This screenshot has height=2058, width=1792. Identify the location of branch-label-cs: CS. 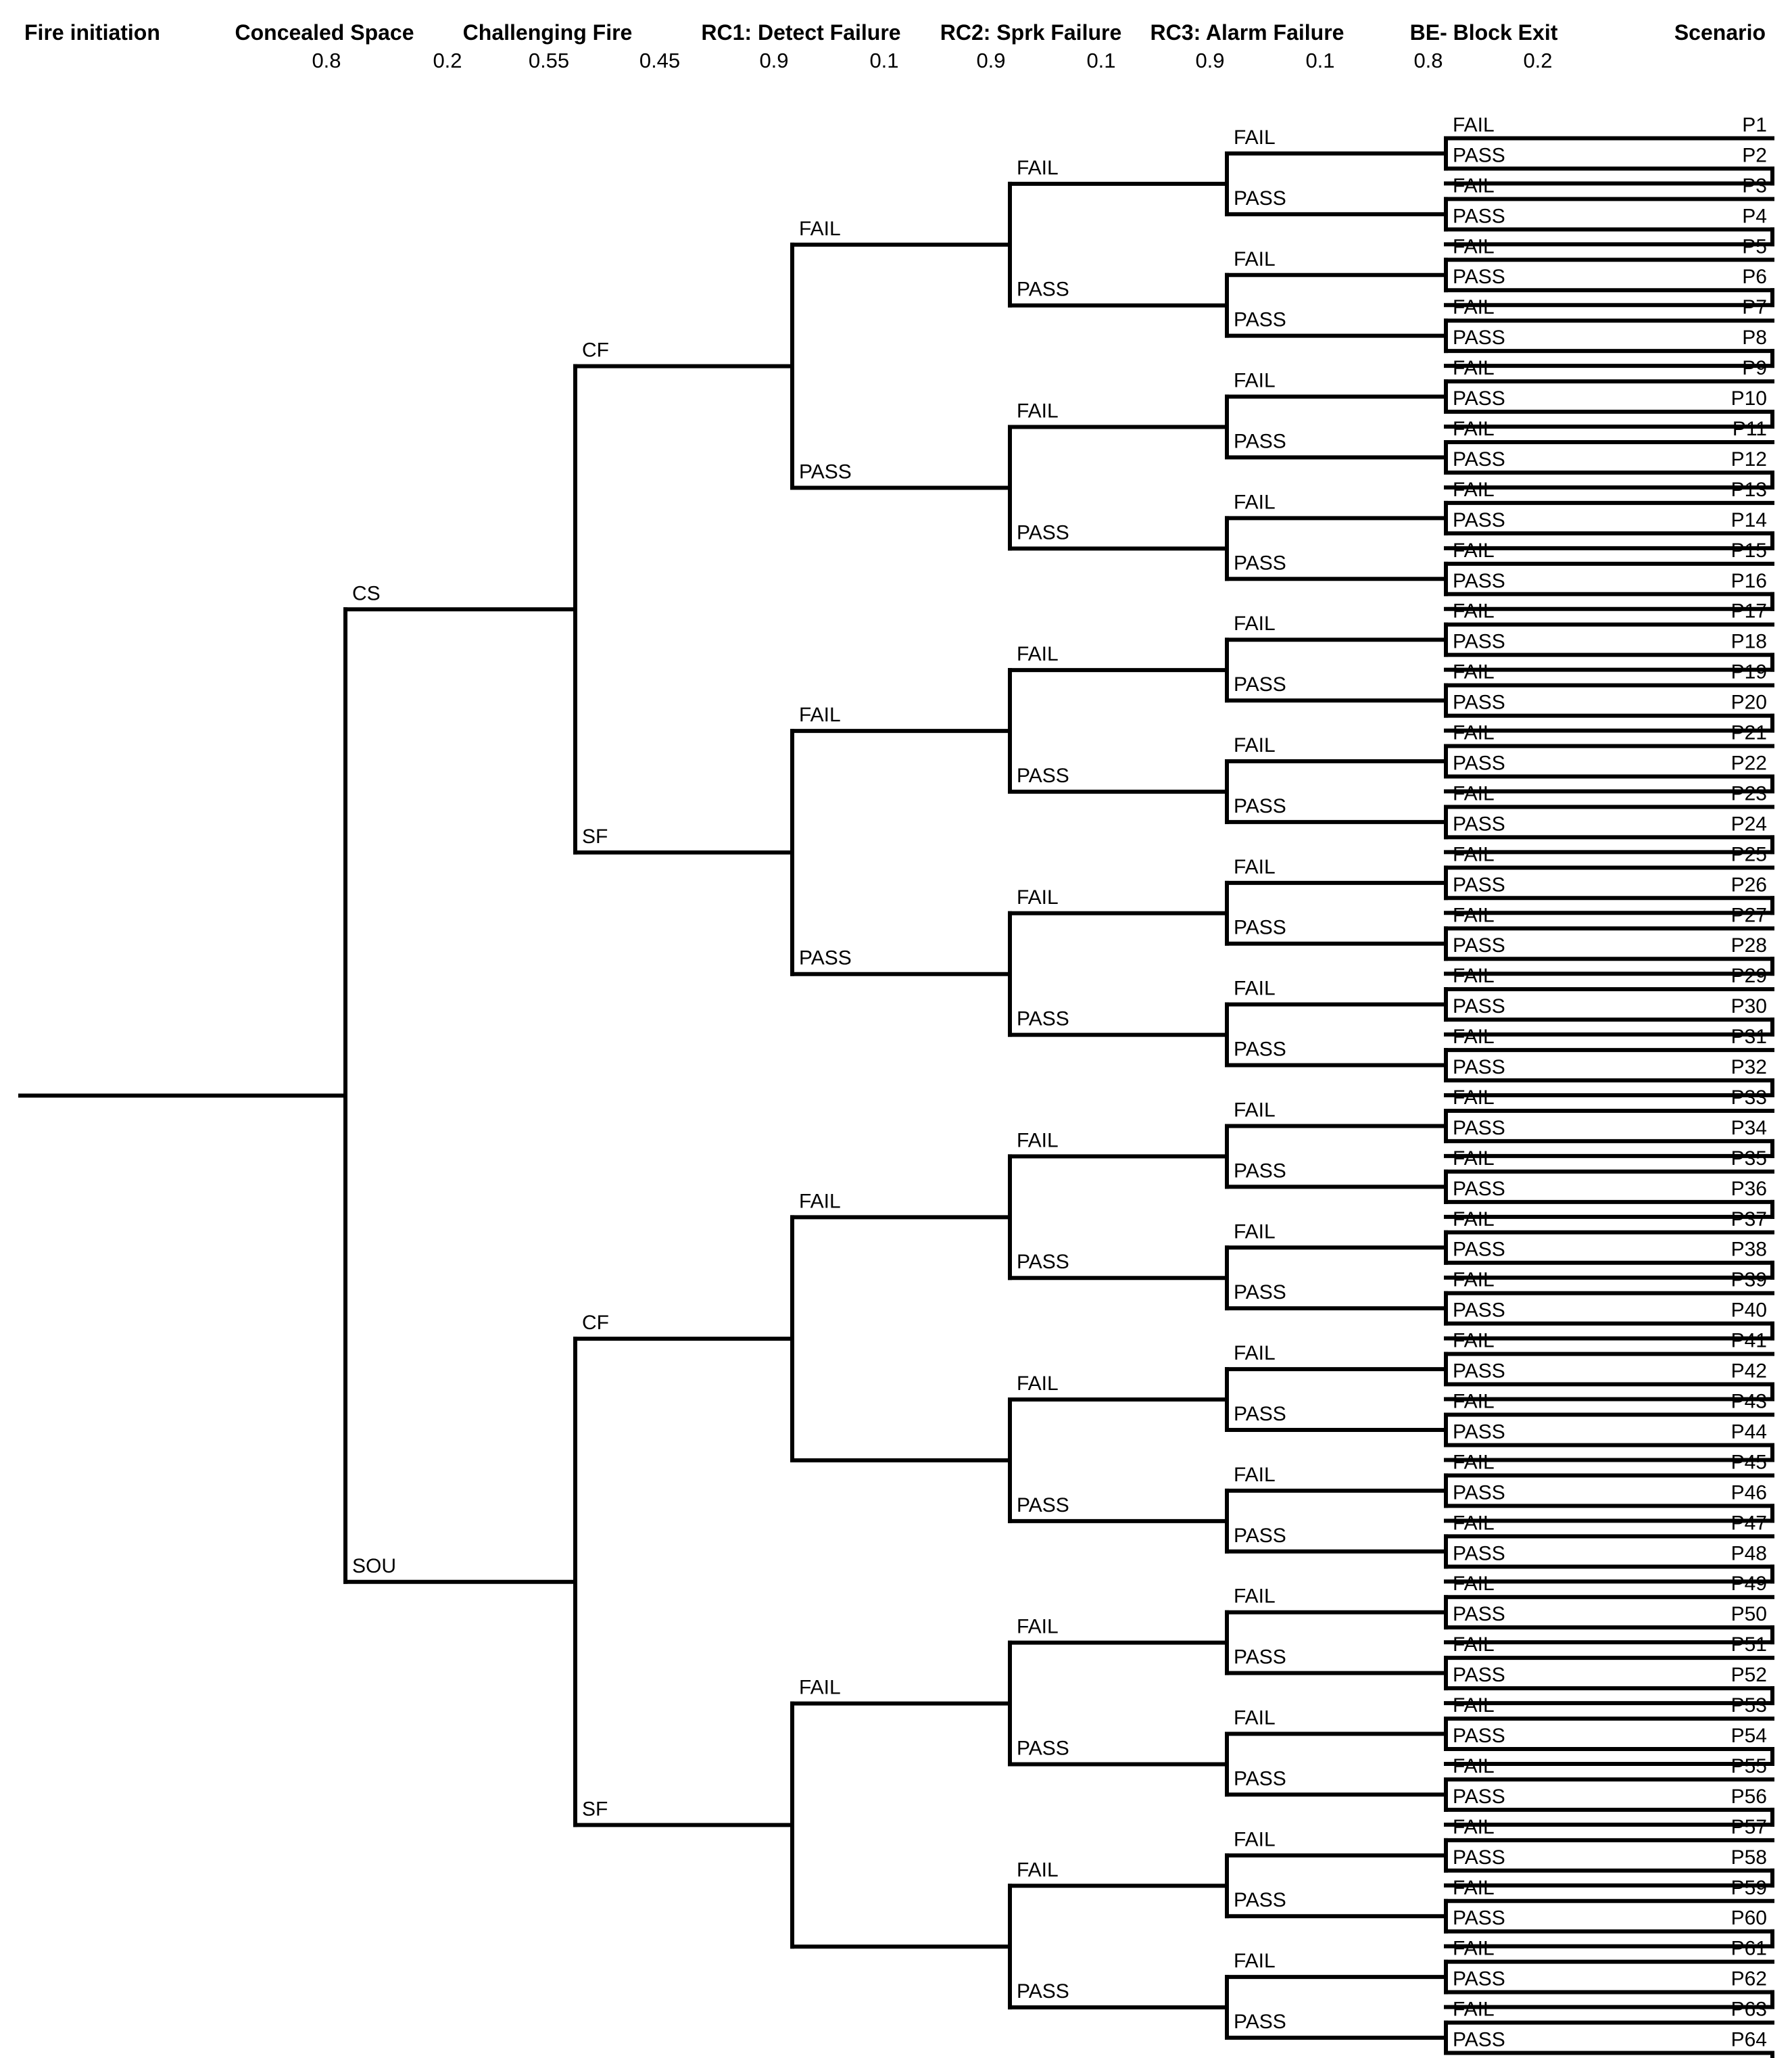
(366, 593).